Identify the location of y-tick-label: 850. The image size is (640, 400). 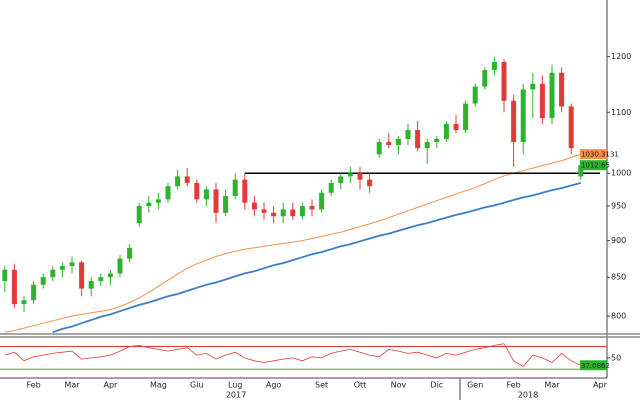
(618, 277).